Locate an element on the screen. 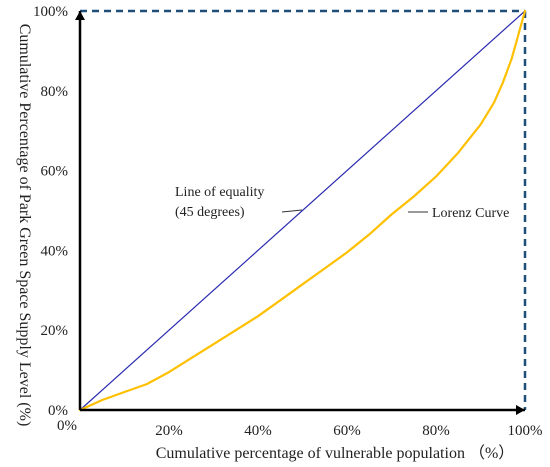  x-tick-label: 0% is located at coordinates (67, 426).